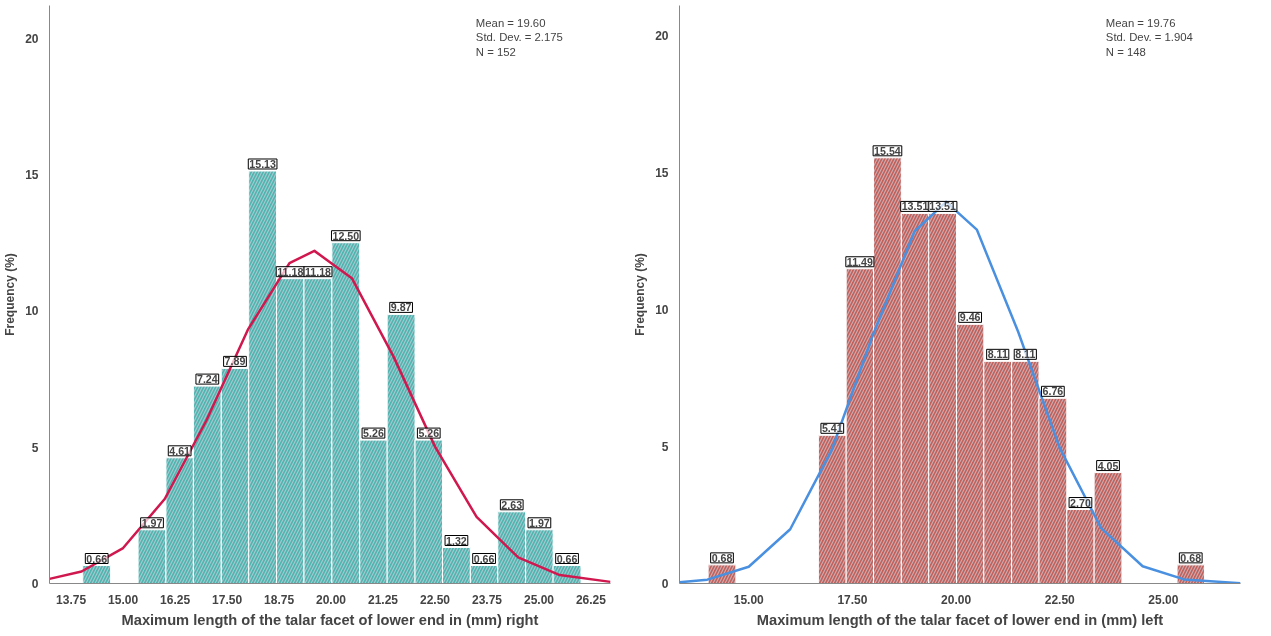 The height and width of the screenshot is (636, 1271). What do you see at coordinates (1149, 37) in the screenshot?
I see `annotation: Mean = 19.76 Std. Dev. = 1.904 N = 148` at bounding box center [1149, 37].